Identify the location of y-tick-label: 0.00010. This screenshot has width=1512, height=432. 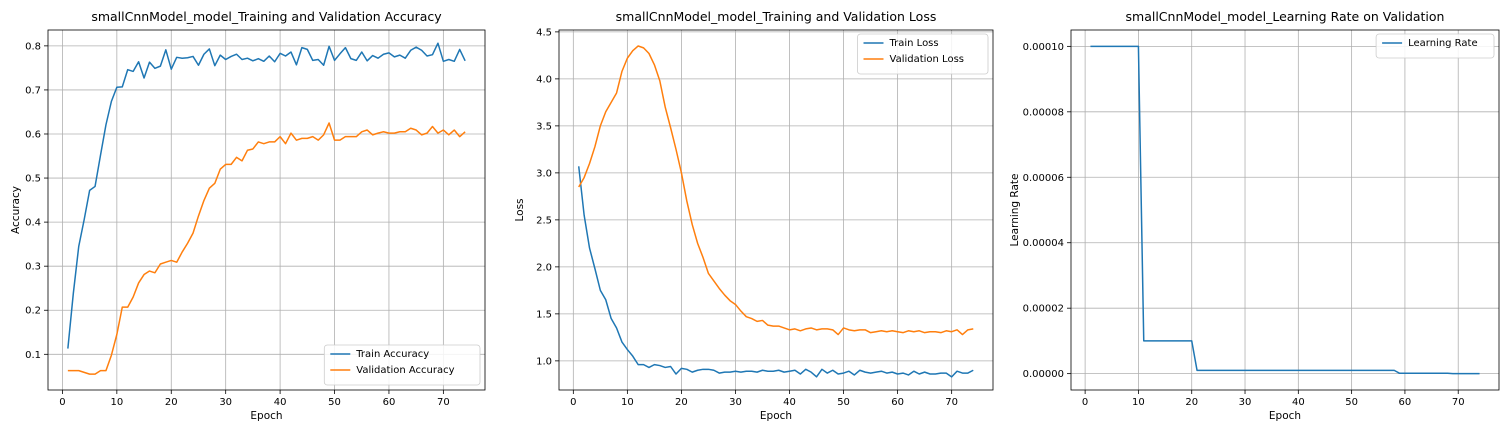
(1043, 47).